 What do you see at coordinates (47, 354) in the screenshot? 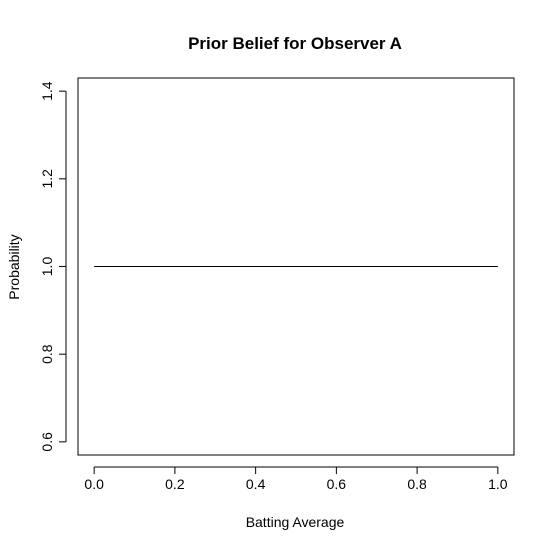
I see `y-tick-label: 0.8` at bounding box center [47, 354].